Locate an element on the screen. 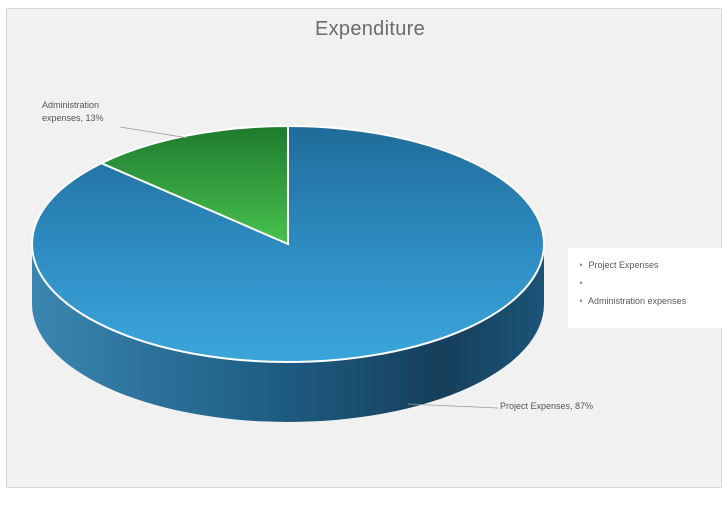 This screenshot has width=724, height=516. legend-label-project: Project Expenses is located at coordinates (623, 265).